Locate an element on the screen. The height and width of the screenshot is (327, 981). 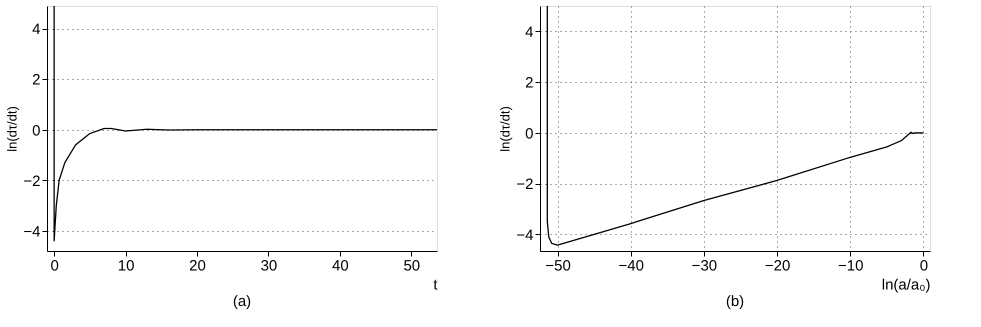
x-tick-label: 20 is located at coordinates (197, 266).